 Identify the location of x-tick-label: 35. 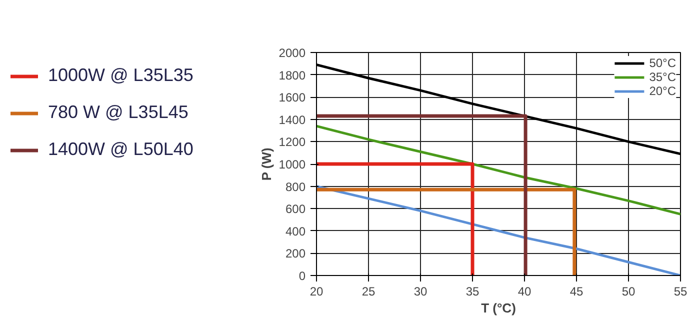
(473, 291).